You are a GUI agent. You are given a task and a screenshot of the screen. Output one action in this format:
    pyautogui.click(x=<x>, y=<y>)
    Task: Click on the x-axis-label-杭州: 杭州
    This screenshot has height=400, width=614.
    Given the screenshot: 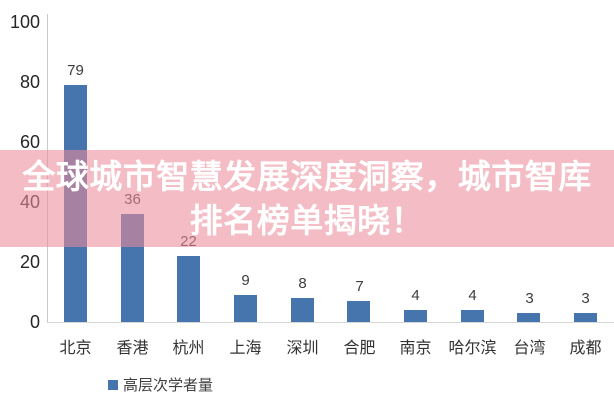 What is the action you would take?
    pyautogui.click(x=188, y=348)
    